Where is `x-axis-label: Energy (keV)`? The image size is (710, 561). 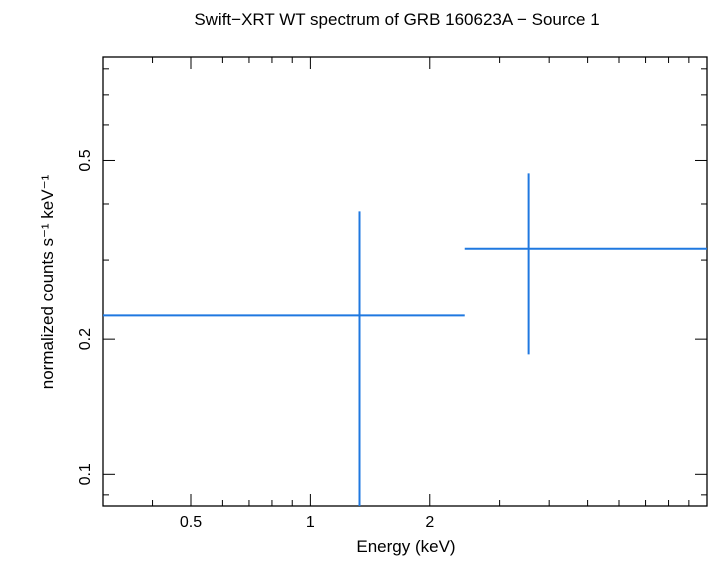 x-axis-label: Energy (keV) is located at coordinates (405, 546).